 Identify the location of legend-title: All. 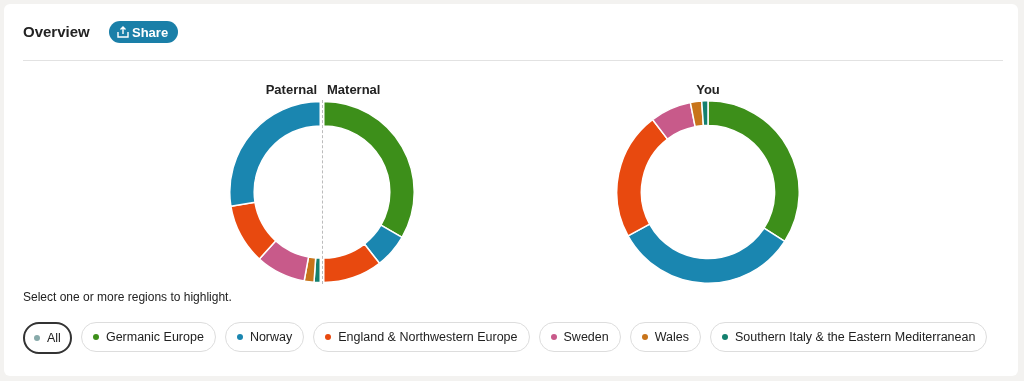
(54, 338).